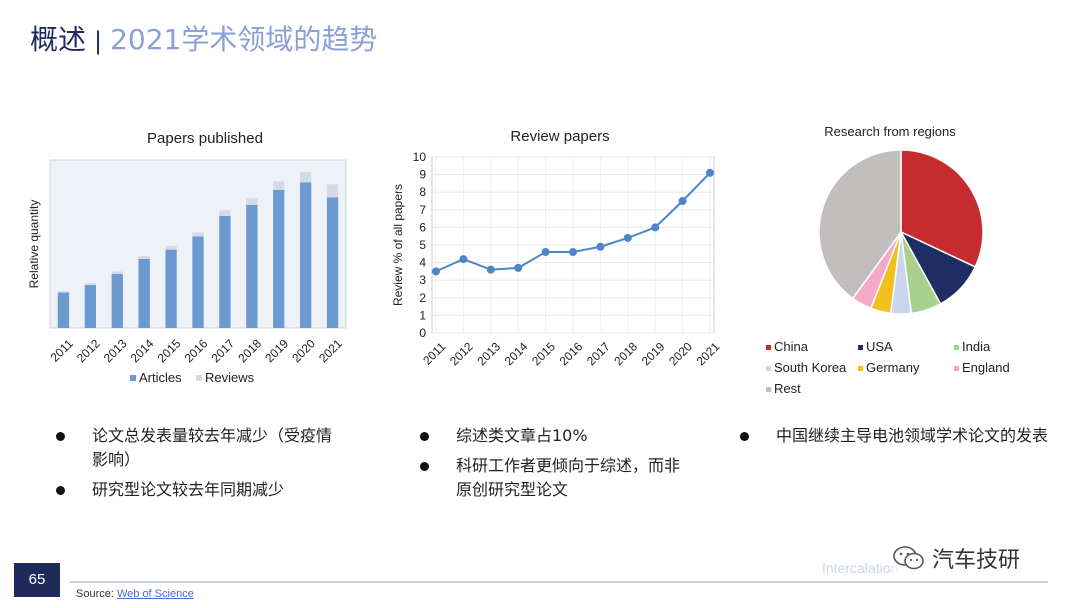 This screenshot has height=608, width=1080. I want to click on bullet-item: 中国继续主导电池领域学术论文的发表, so click(900, 436).